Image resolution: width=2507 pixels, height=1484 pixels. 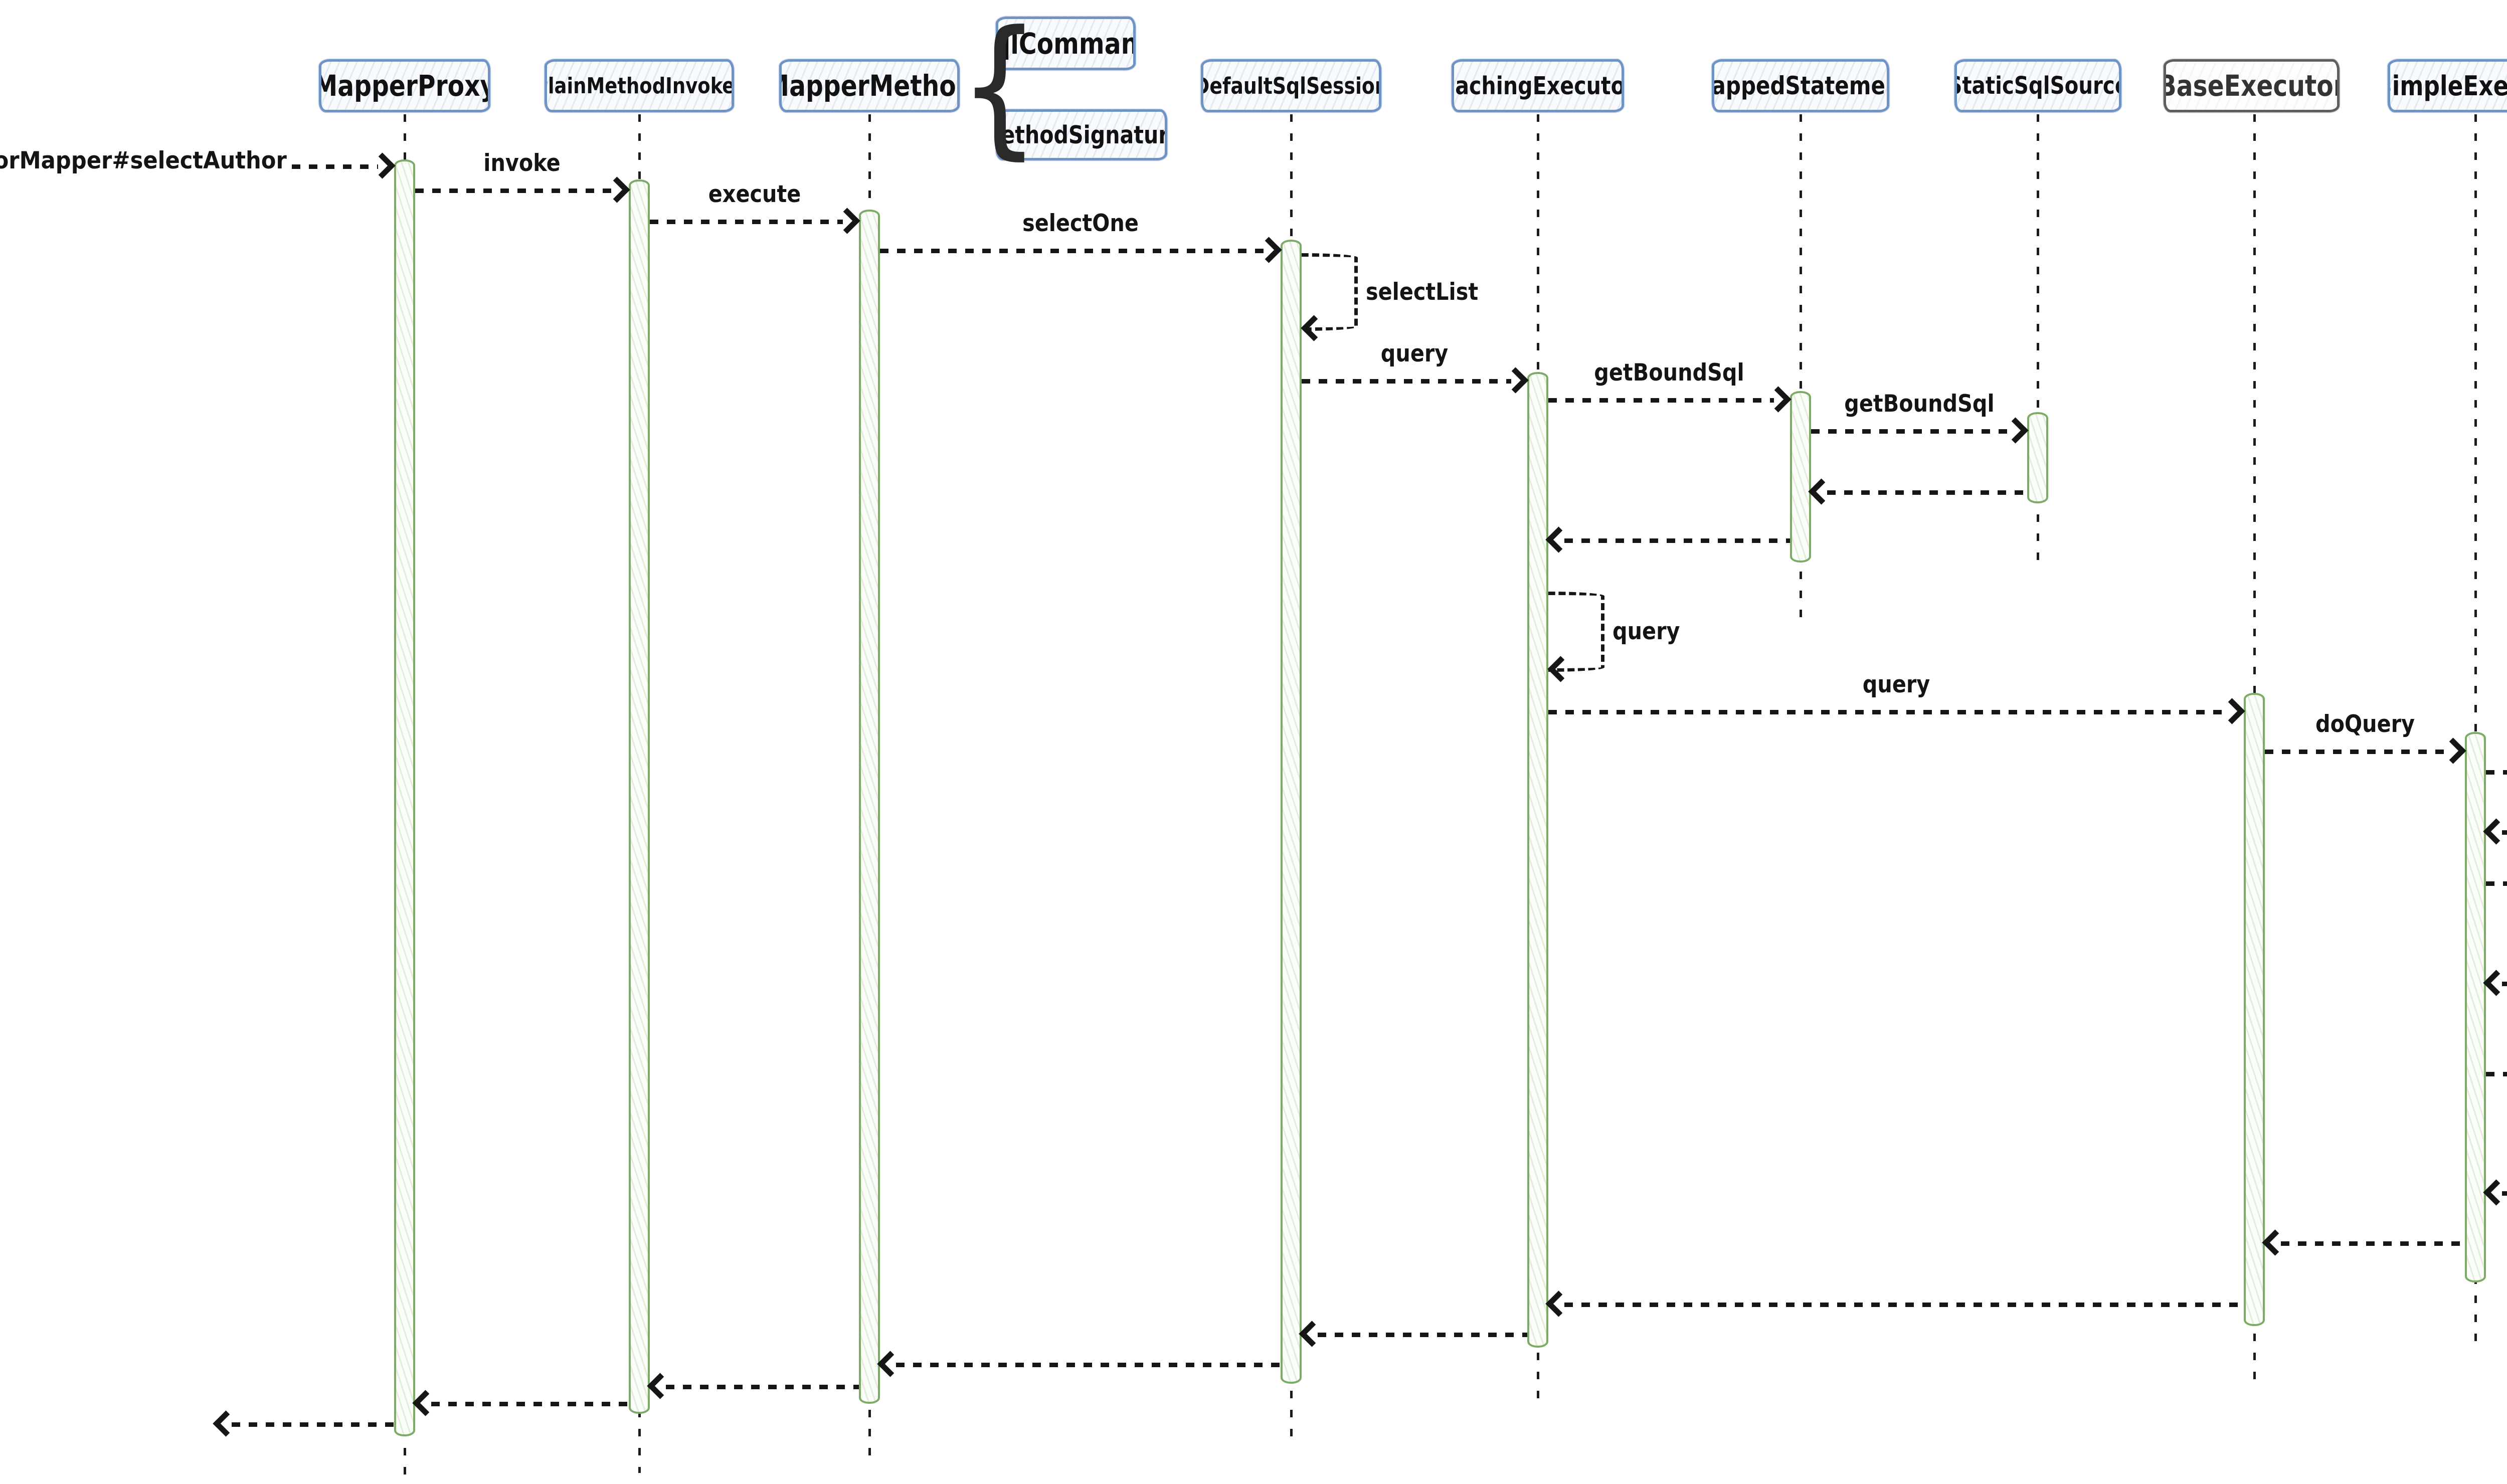 I want to click on message-invoke-0-arrowhead, so click(x=617, y=189).